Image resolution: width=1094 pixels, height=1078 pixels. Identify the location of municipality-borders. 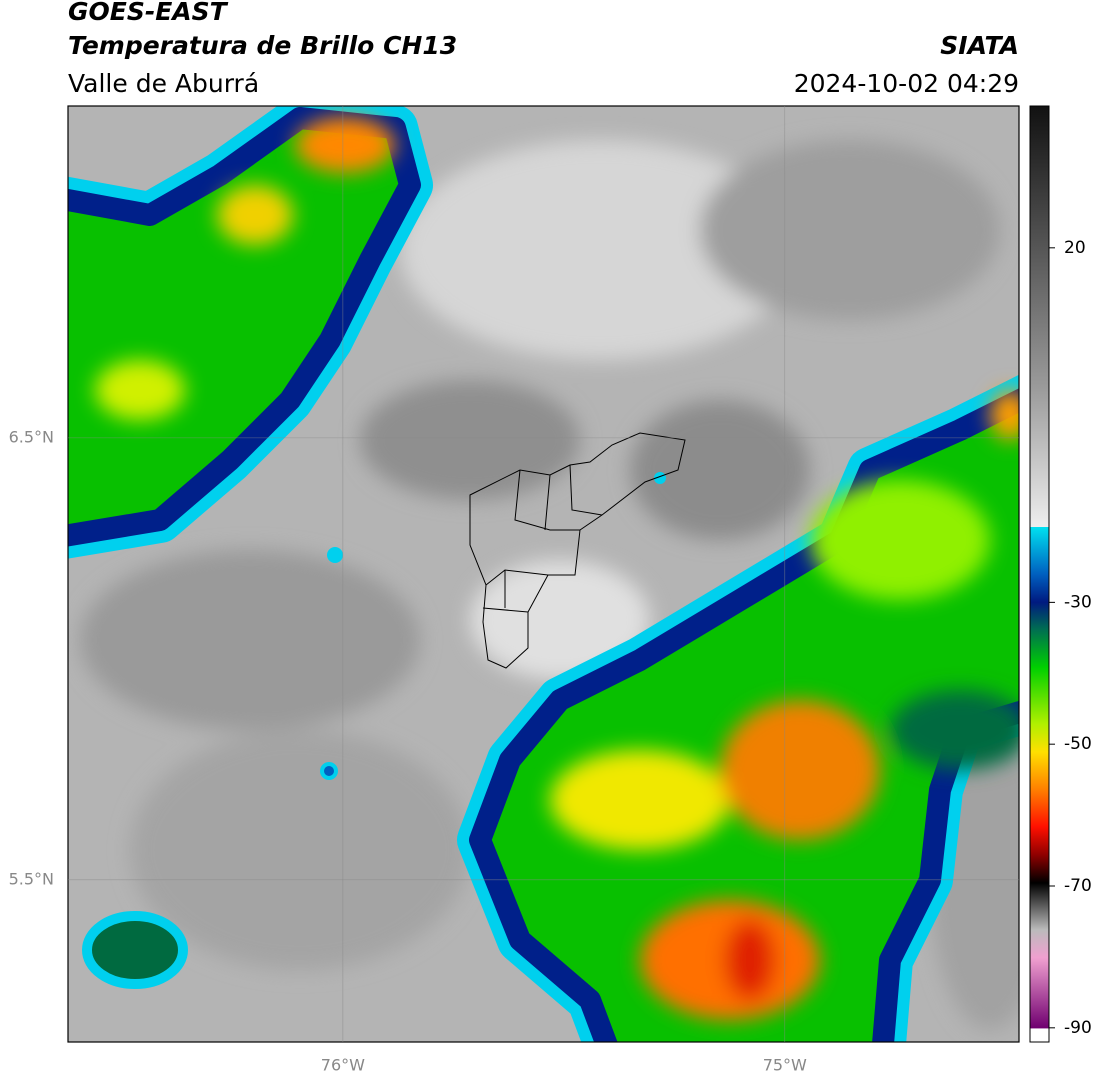
(577, 550).